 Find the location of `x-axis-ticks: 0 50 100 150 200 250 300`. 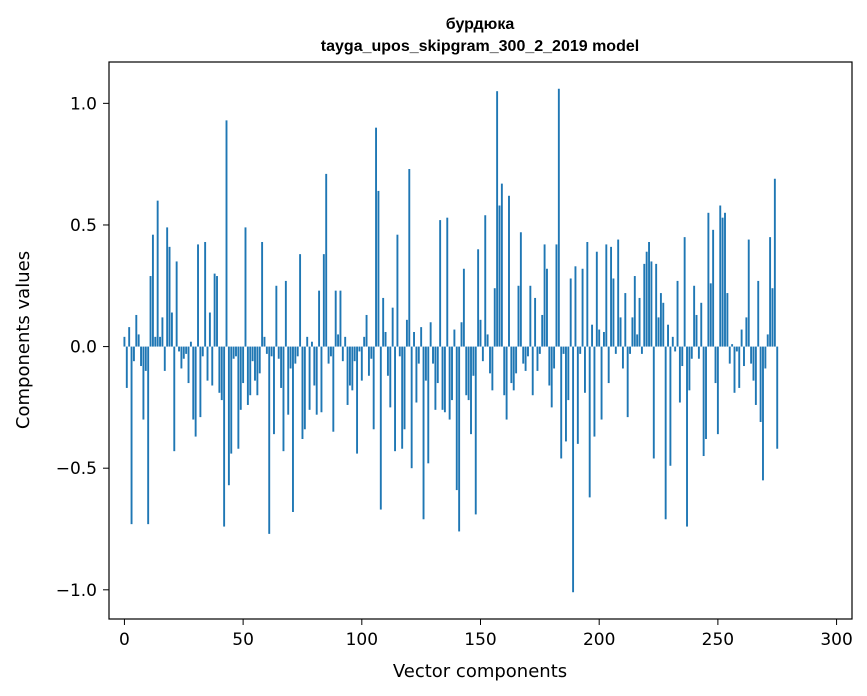

x-axis-ticks: 0 50 100 150 200 250 300 is located at coordinates (486, 634).